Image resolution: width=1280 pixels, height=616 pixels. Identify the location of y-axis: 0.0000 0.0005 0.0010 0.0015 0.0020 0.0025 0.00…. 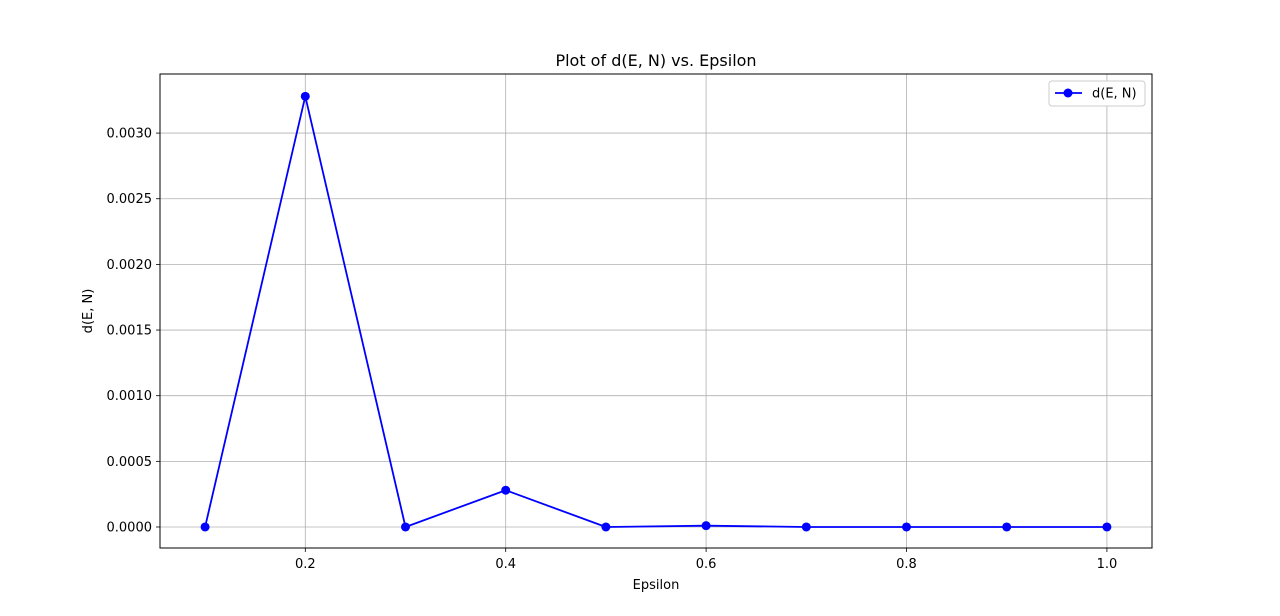
(133, 331).